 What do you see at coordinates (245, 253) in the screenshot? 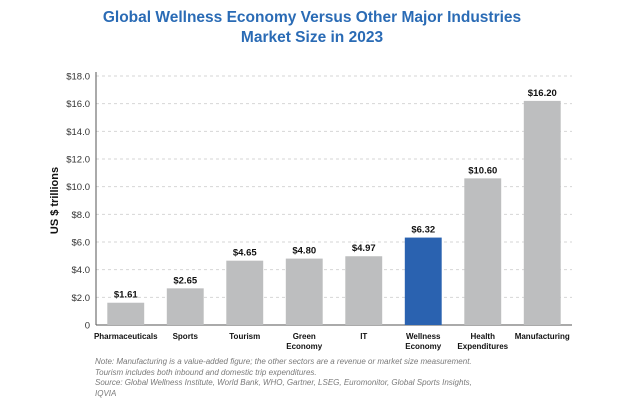
I see `data-label: $4.65` at bounding box center [245, 253].